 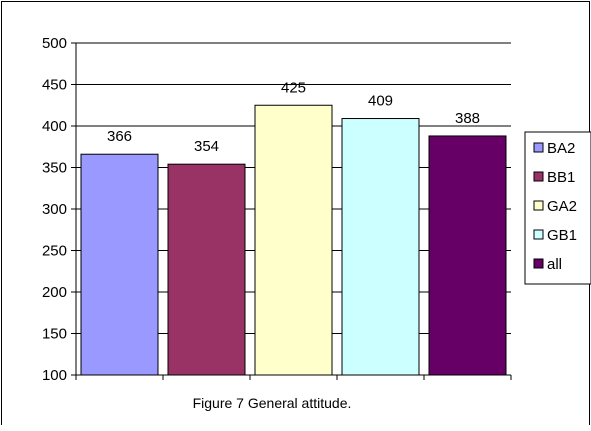 I want to click on data-label: 354, so click(x=206, y=146).